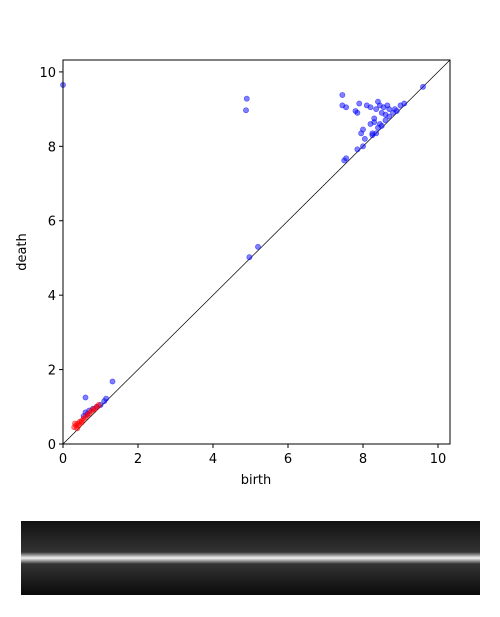 This screenshot has height=617, width=500. I want to click on x-tick-label: 6, so click(288, 459).